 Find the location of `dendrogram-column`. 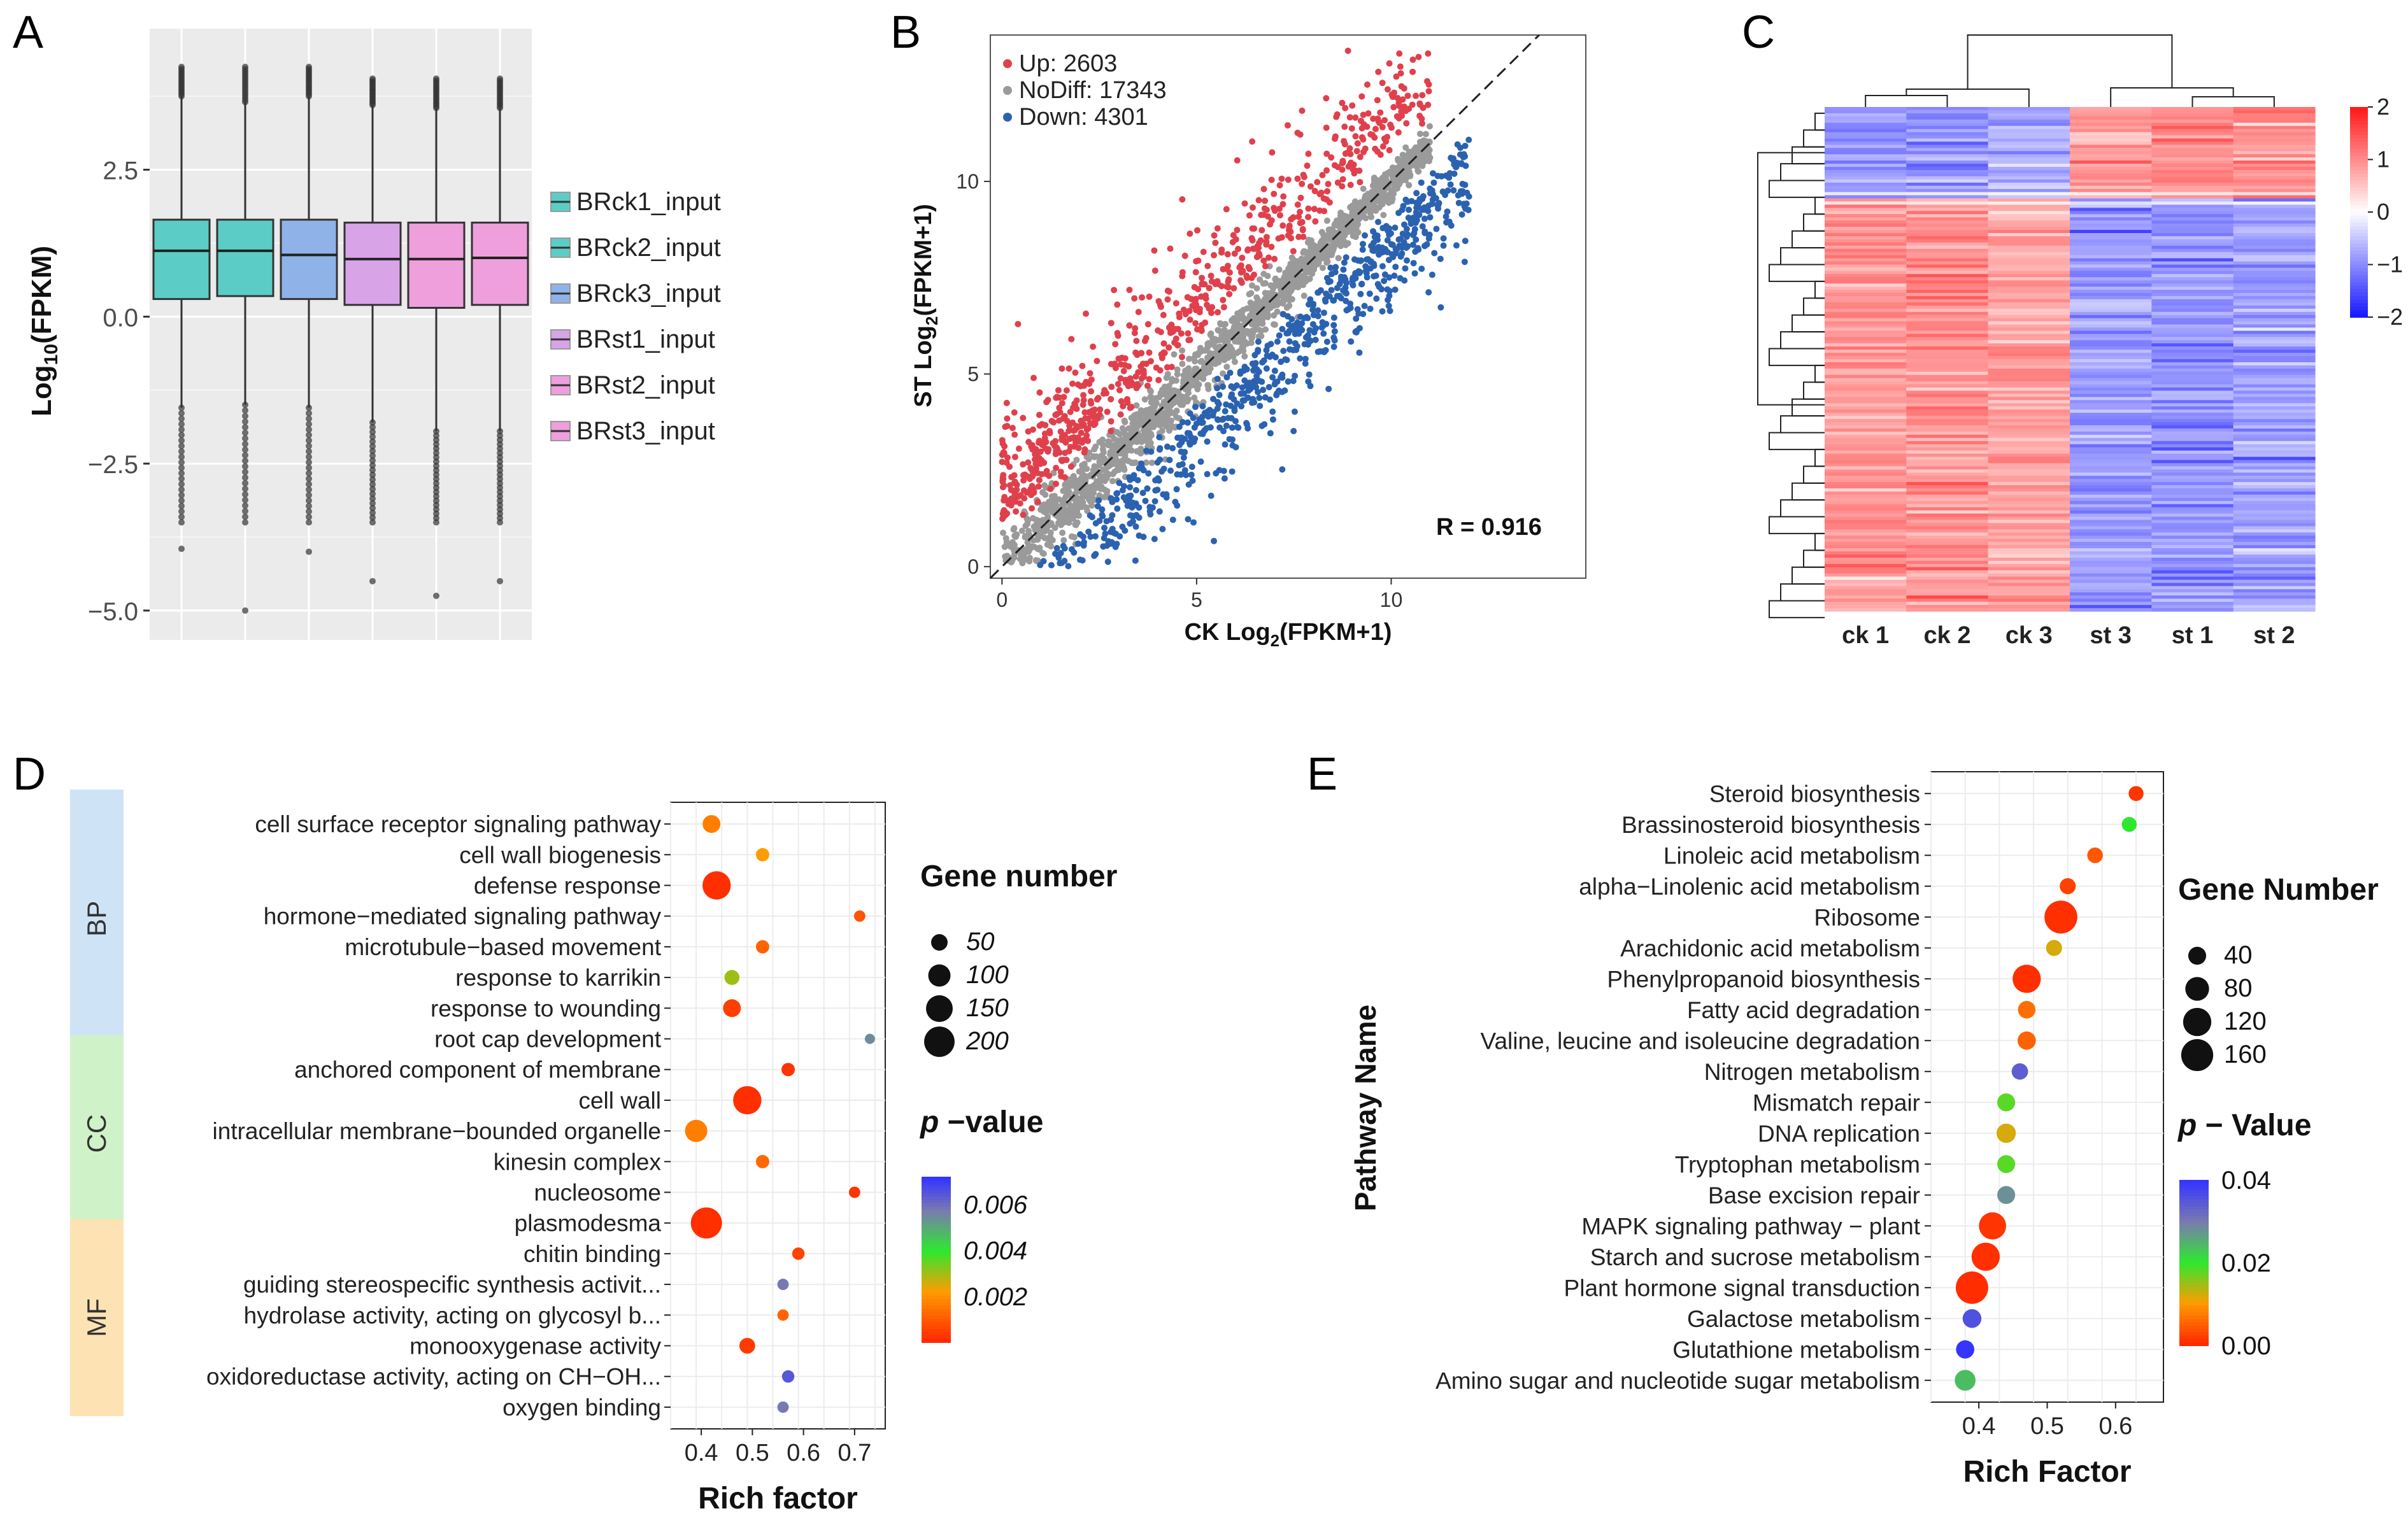

dendrogram-column is located at coordinates (2070, 61).